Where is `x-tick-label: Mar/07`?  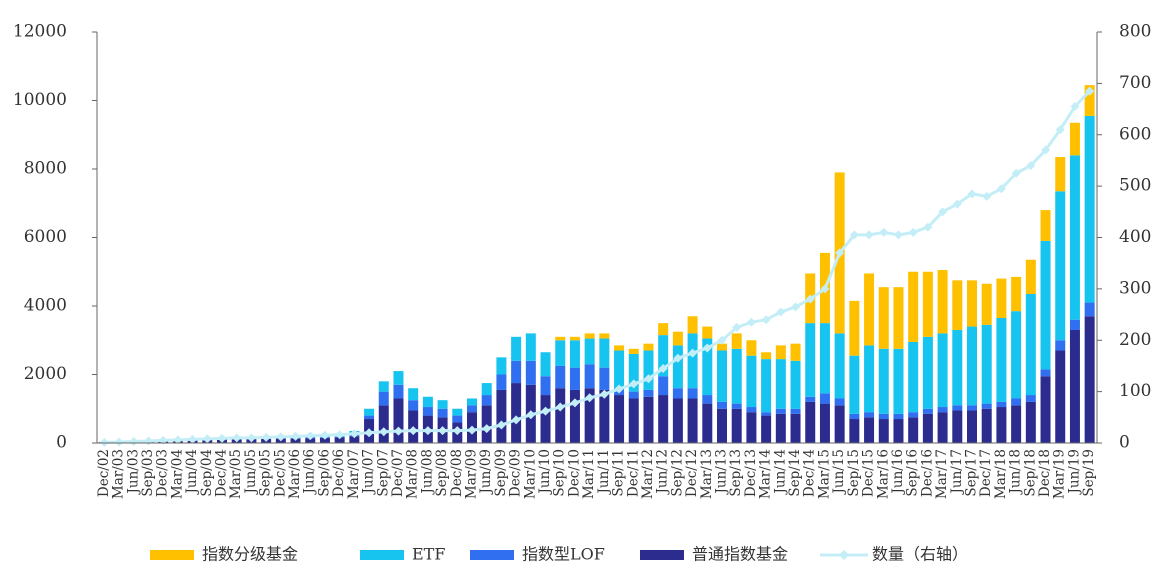 x-tick-label: Mar/07 is located at coordinates (354, 474).